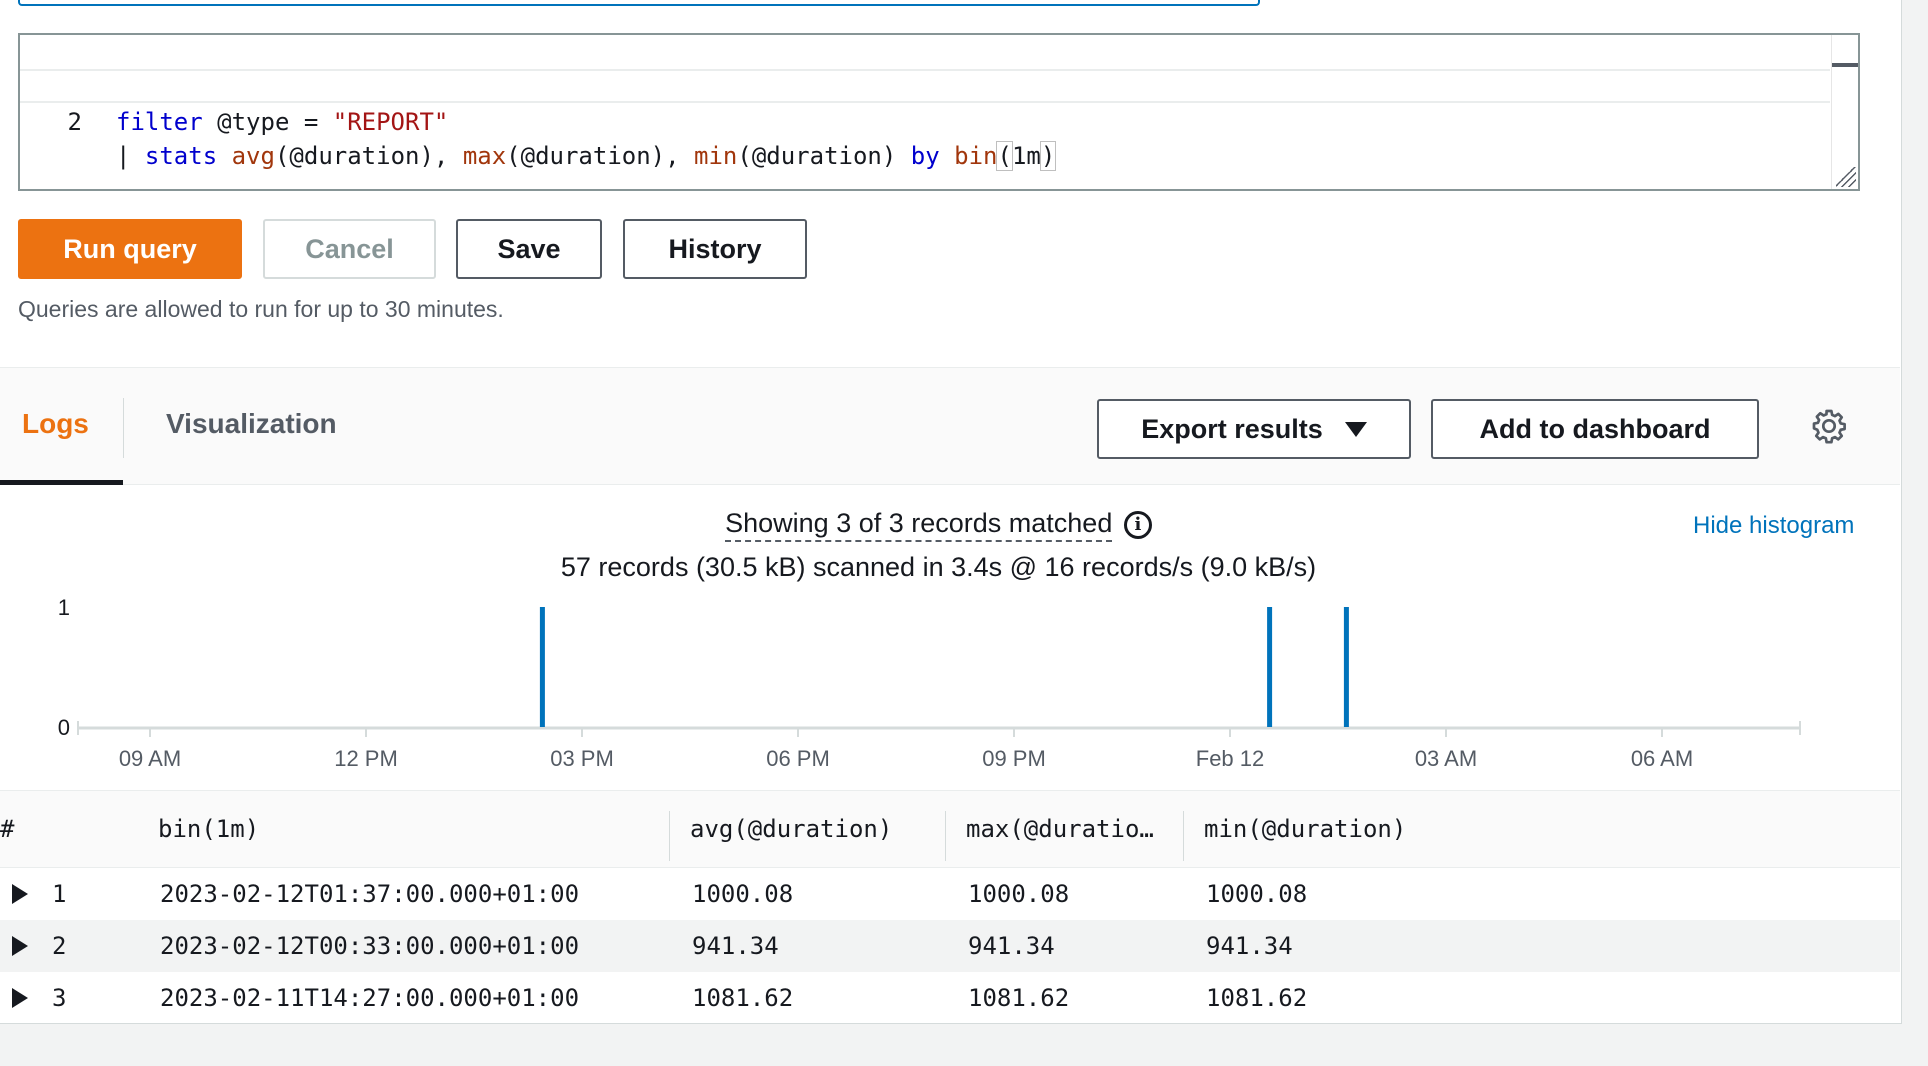  I want to click on code-token: max, so click(484, 156).